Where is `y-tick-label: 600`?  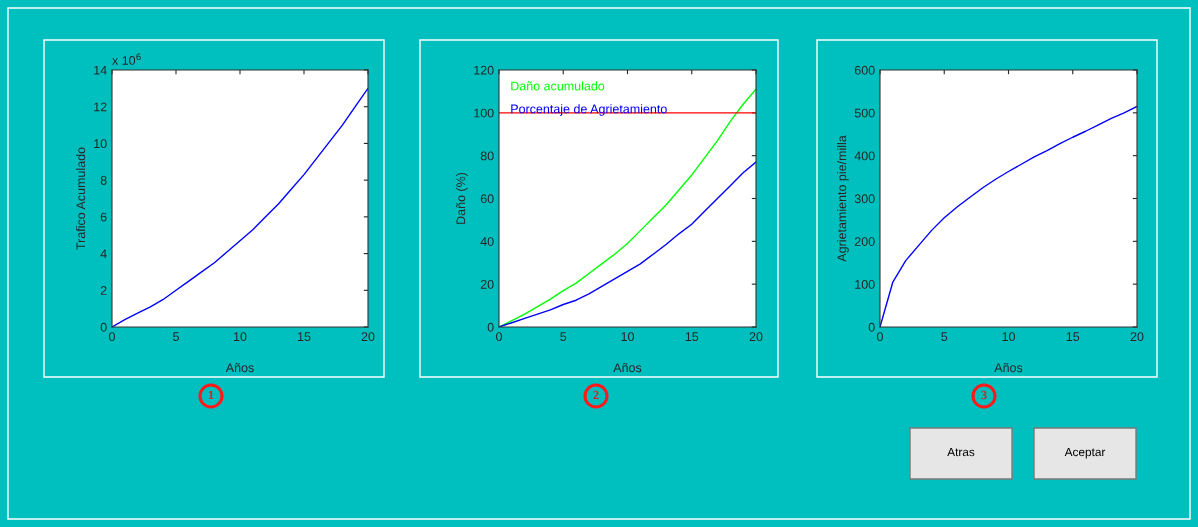
y-tick-label: 600 is located at coordinates (864, 70).